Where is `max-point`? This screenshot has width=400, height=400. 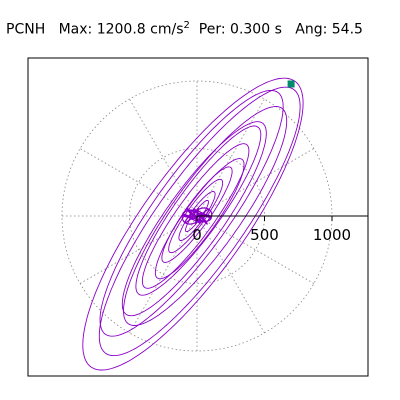 max-point is located at coordinates (291, 84).